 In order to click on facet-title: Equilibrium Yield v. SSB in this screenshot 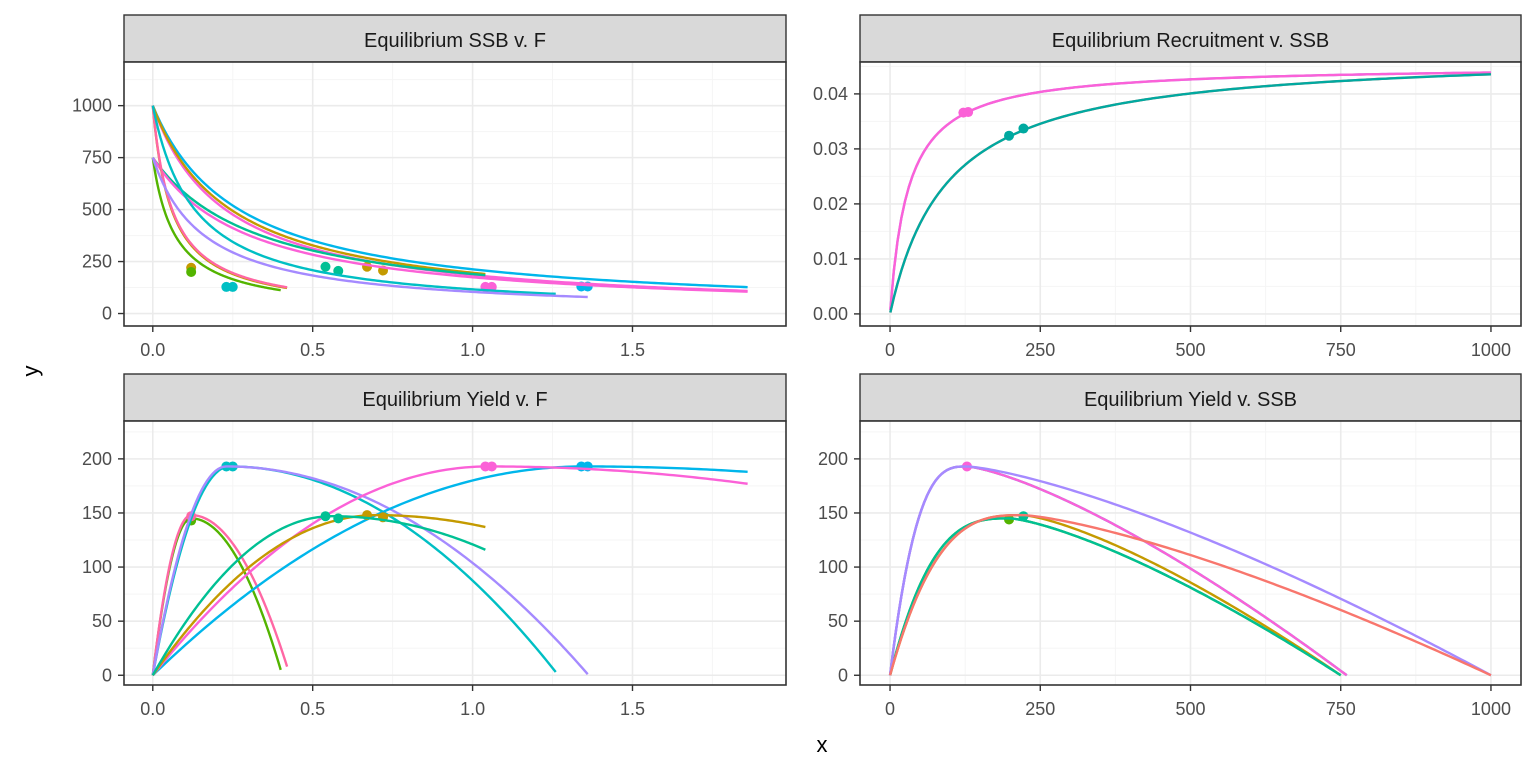, I will do `click(1190, 400)`.